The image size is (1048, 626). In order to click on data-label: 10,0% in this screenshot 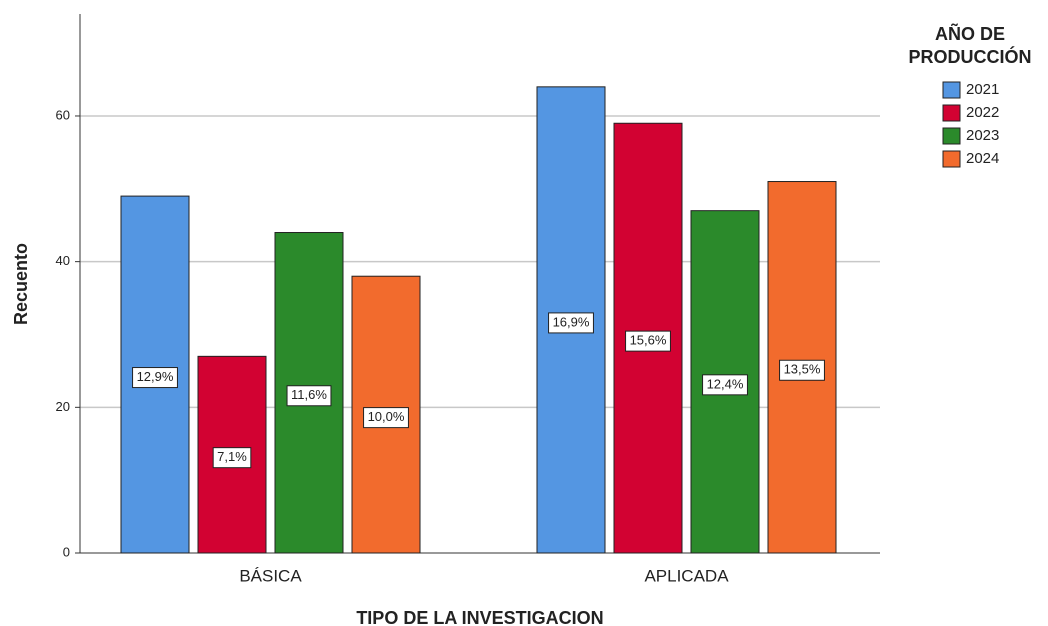, I will do `click(386, 418)`.